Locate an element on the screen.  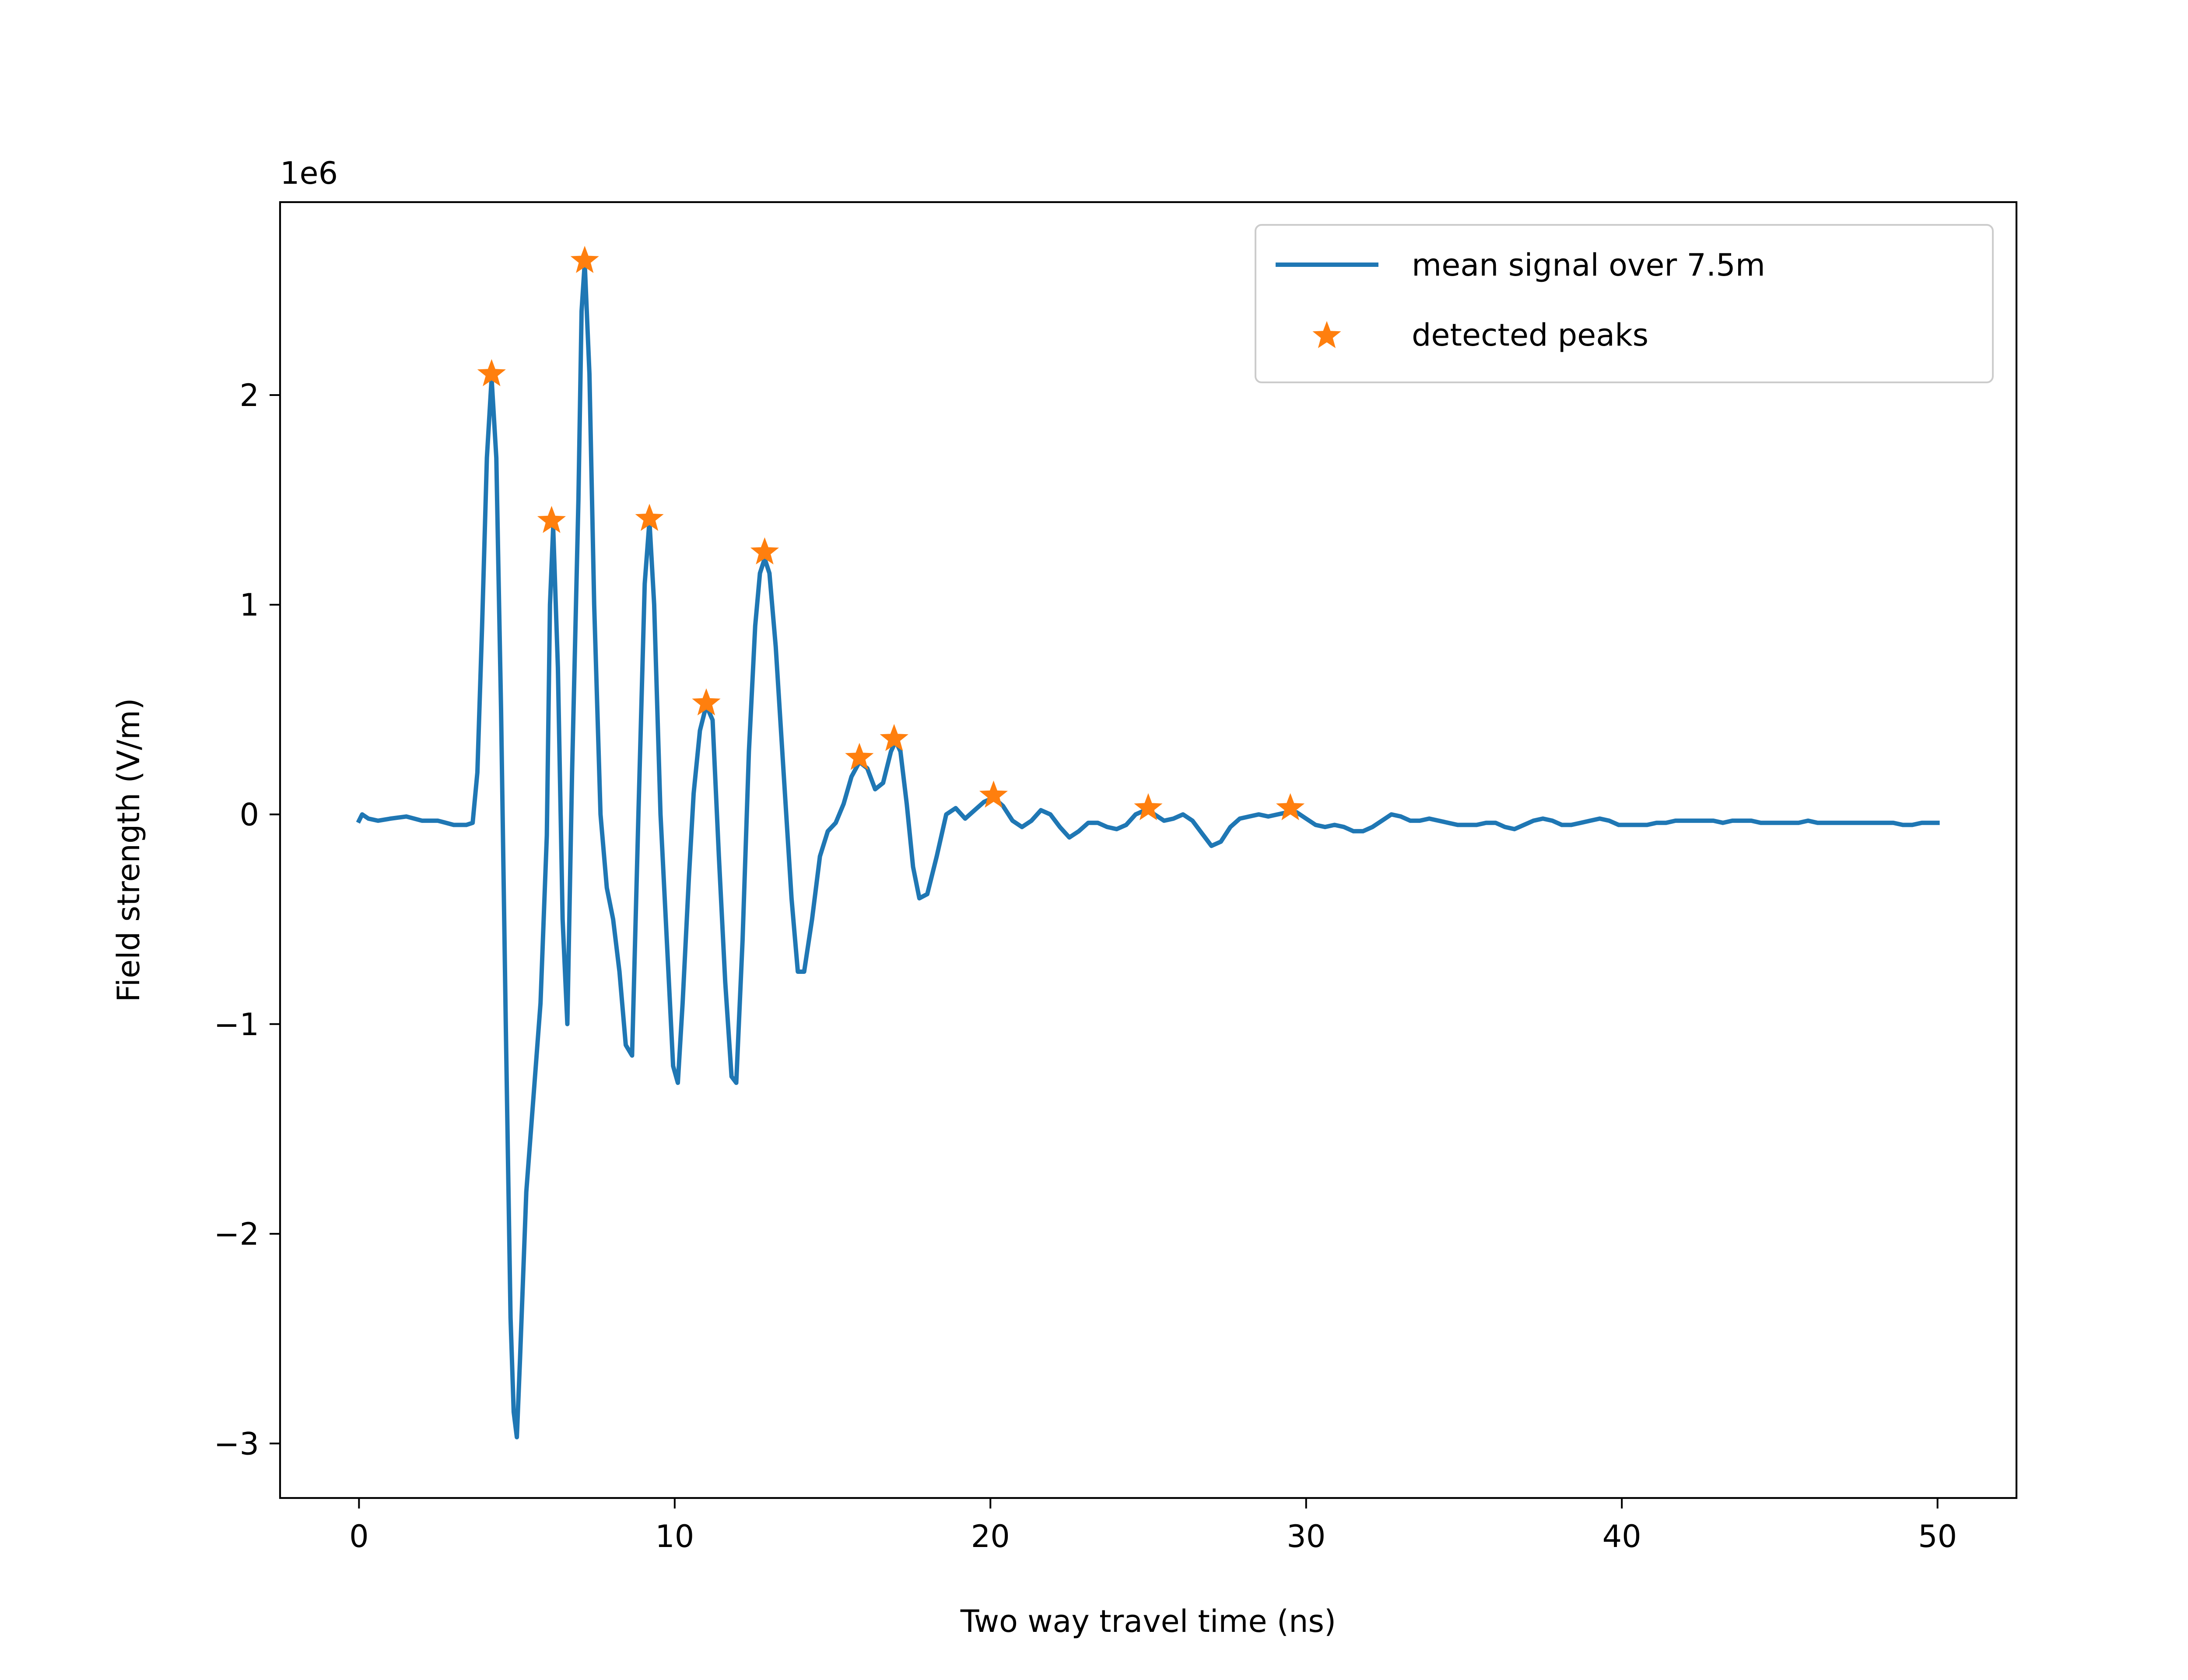
y-axis-ticks: −3 −2 −1 0 1 2 is located at coordinates (247, 920).